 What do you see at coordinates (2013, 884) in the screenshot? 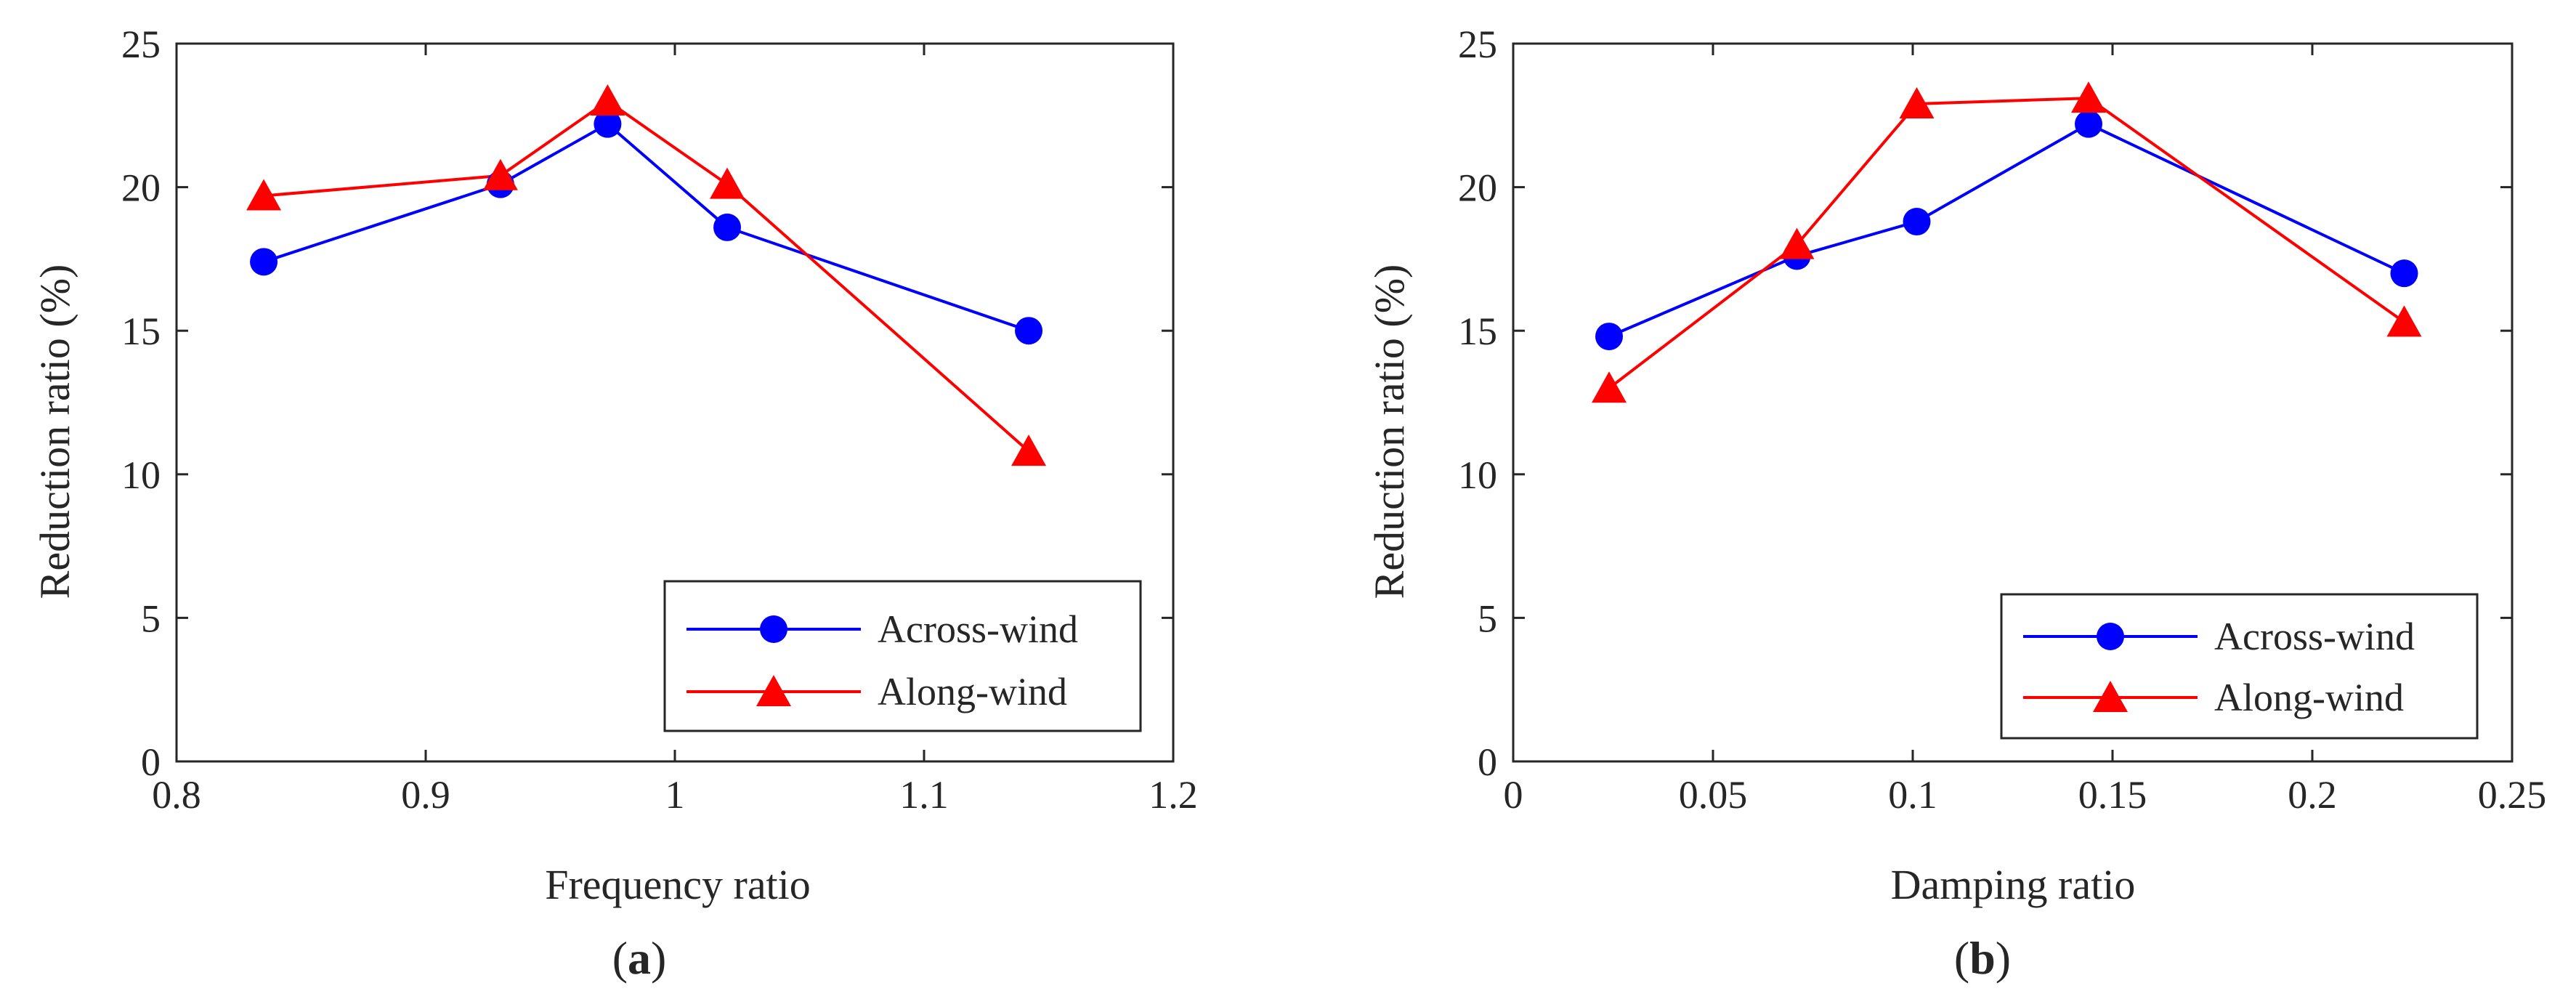
I see `x-axis-label: Damping ratio` at bounding box center [2013, 884].